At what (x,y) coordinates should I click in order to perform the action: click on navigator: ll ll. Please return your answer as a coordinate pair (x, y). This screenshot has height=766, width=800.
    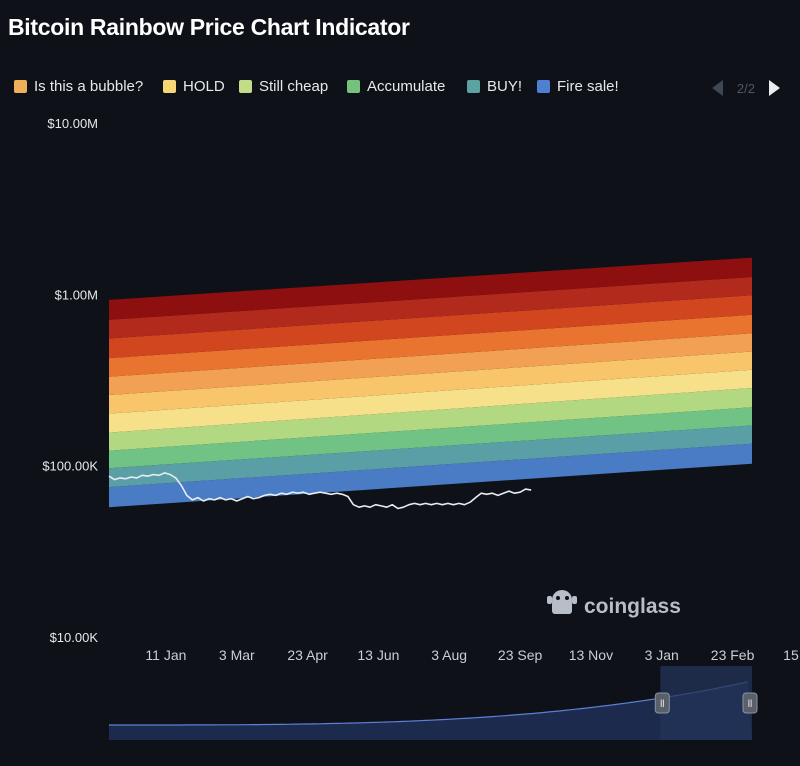
    Looking at the image, I should click on (433, 703).